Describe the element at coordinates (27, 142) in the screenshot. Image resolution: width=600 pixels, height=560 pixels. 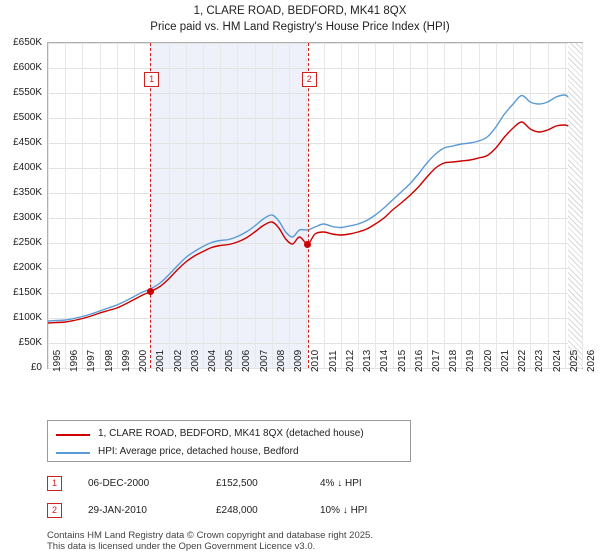
I see `y-tick-label: £450K` at that location.